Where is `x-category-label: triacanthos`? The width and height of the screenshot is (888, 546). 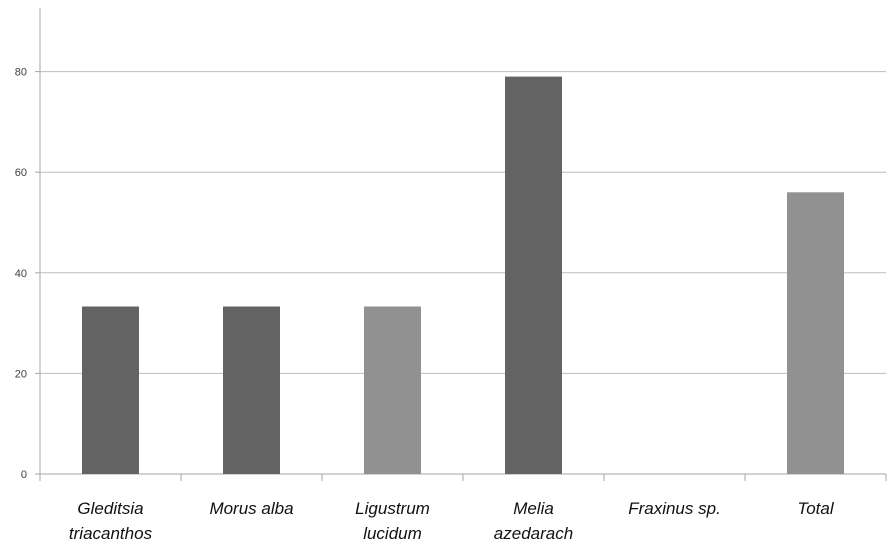
x-category-label: triacanthos is located at coordinates (111, 533).